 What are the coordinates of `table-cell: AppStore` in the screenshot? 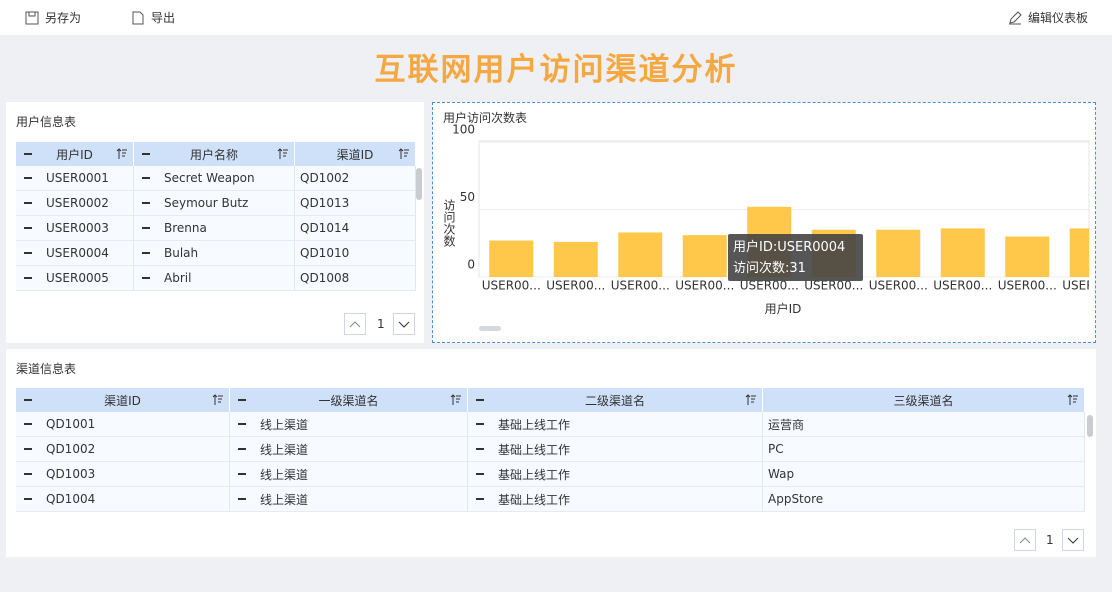 It's located at (924, 499).